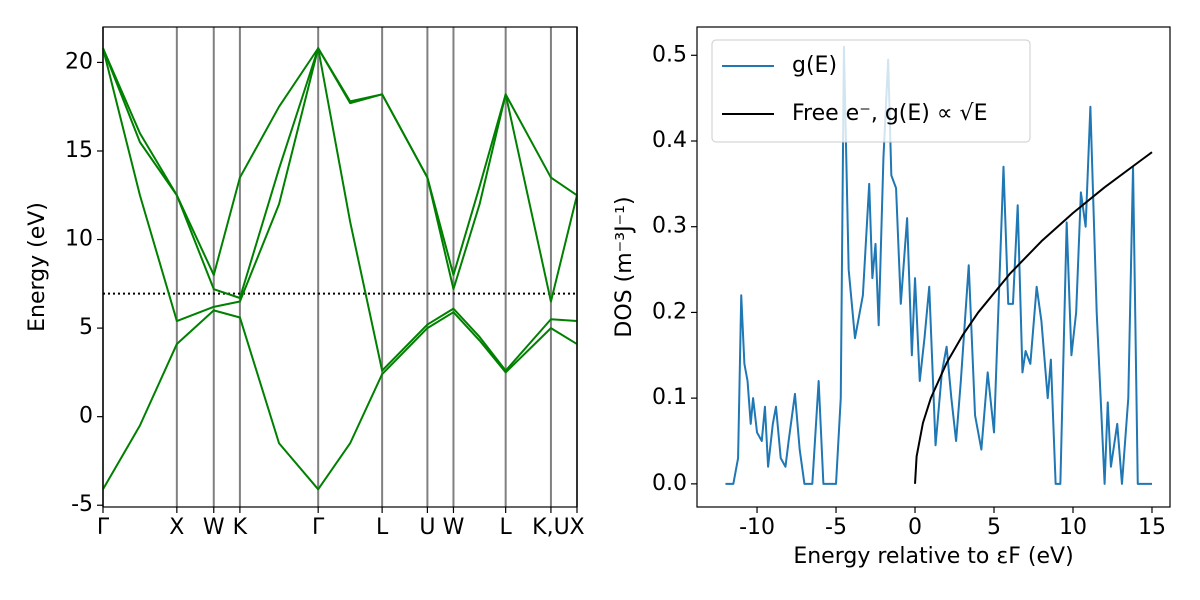  I want to click on legend-label: g(E), so click(814, 65).